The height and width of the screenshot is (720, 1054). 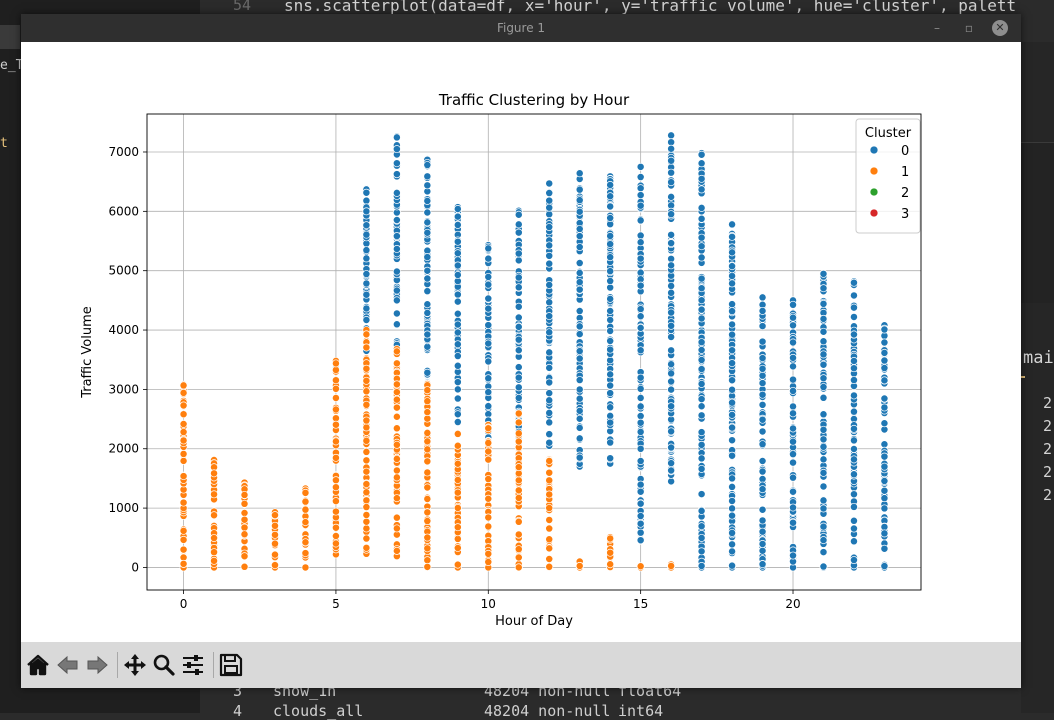 What do you see at coordinates (969, 28) in the screenshot?
I see `maximize-button: ▫` at bounding box center [969, 28].